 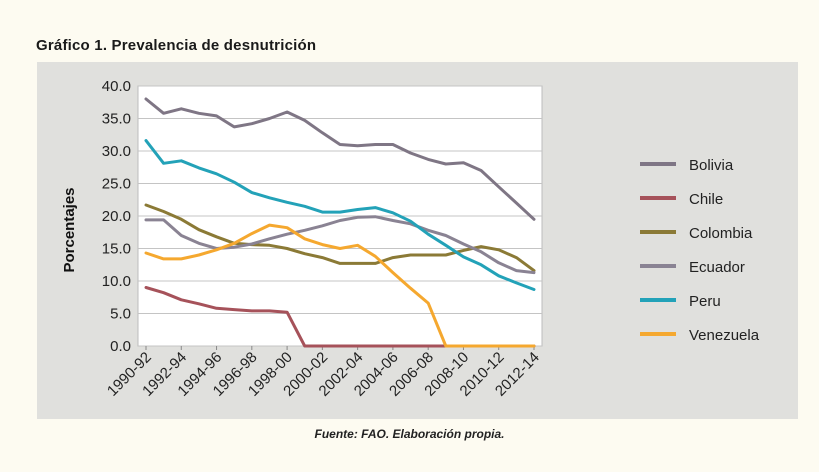 What do you see at coordinates (120, 346) in the screenshot?
I see `y-tick-label: 0.0` at bounding box center [120, 346].